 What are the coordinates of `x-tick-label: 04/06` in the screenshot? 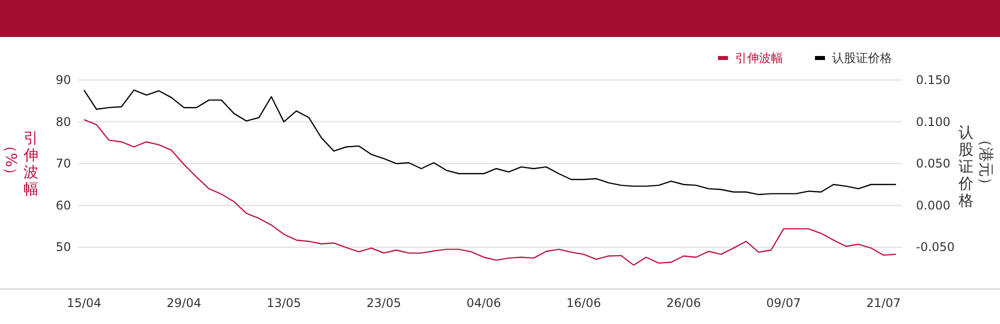 It's located at (484, 303).